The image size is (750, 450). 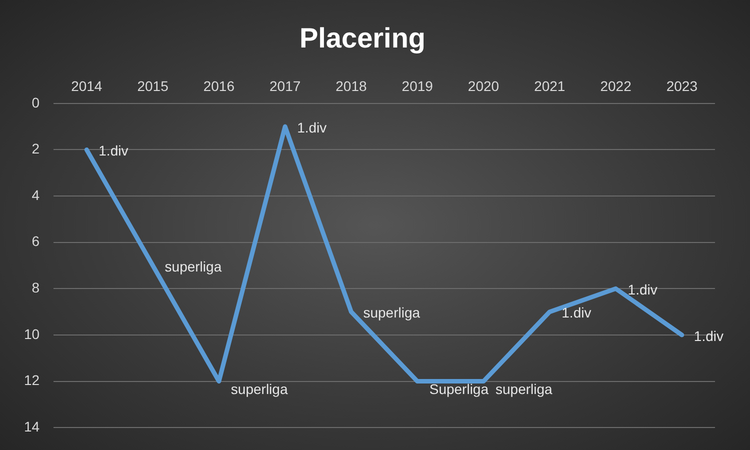 What do you see at coordinates (418, 86) in the screenshot?
I see `x-tick-label: 2019` at bounding box center [418, 86].